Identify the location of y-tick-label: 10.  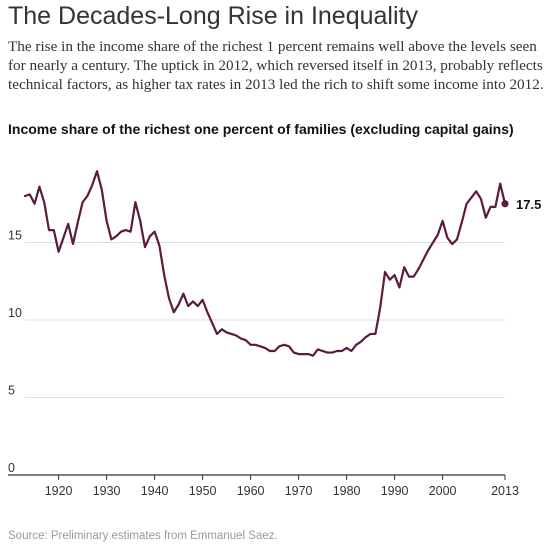
(15, 313).